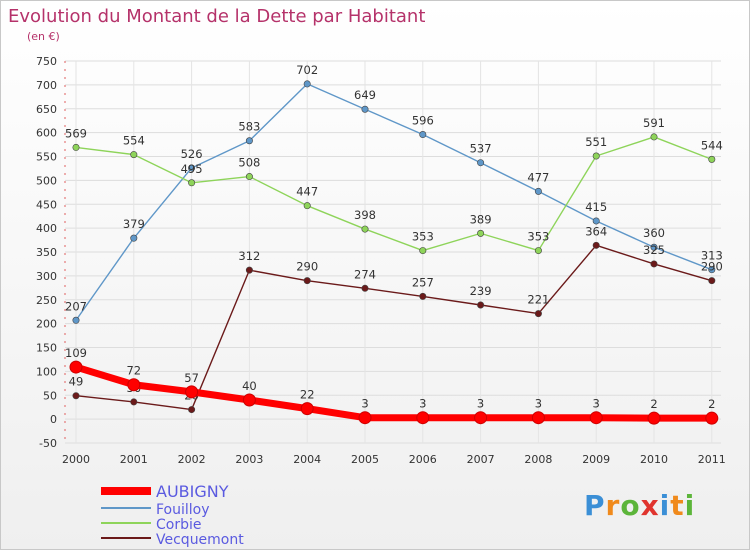  What do you see at coordinates (46, 228) in the screenshot?
I see `y-tick-label: 400` at bounding box center [46, 228].